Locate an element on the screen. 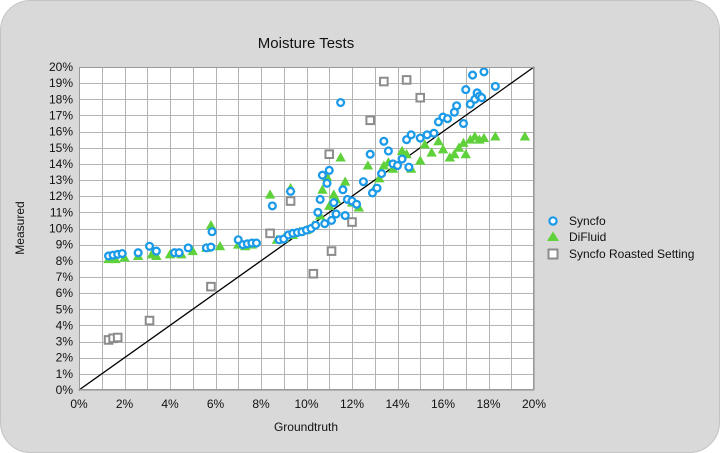 The width and height of the screenshot is (720, 453). y-tick-label: 20% is located at coordinates (61, 67).